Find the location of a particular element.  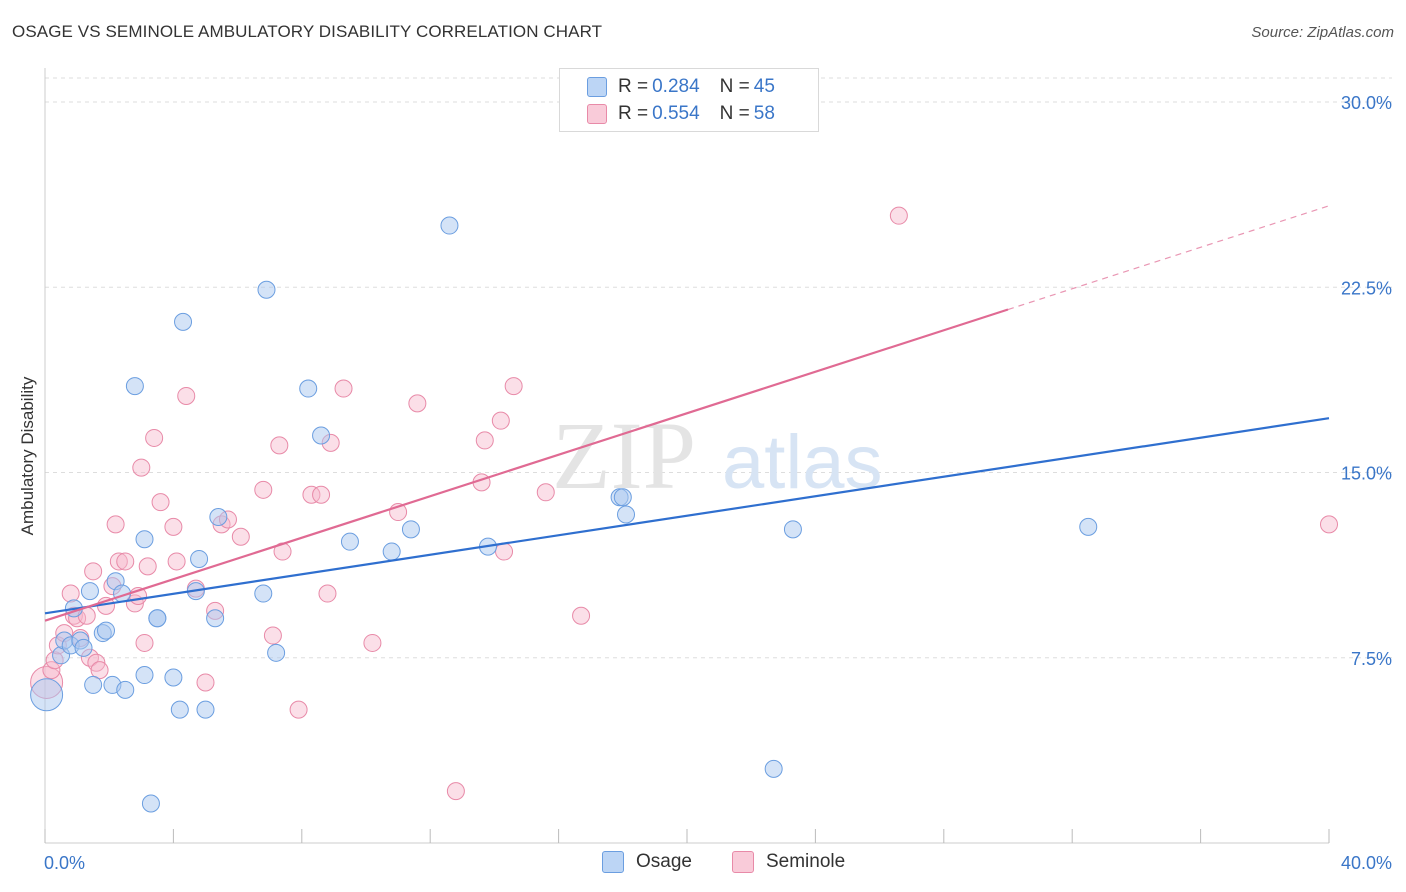

x-tick-label: 40.0% is located at coordinates (1366, 863).